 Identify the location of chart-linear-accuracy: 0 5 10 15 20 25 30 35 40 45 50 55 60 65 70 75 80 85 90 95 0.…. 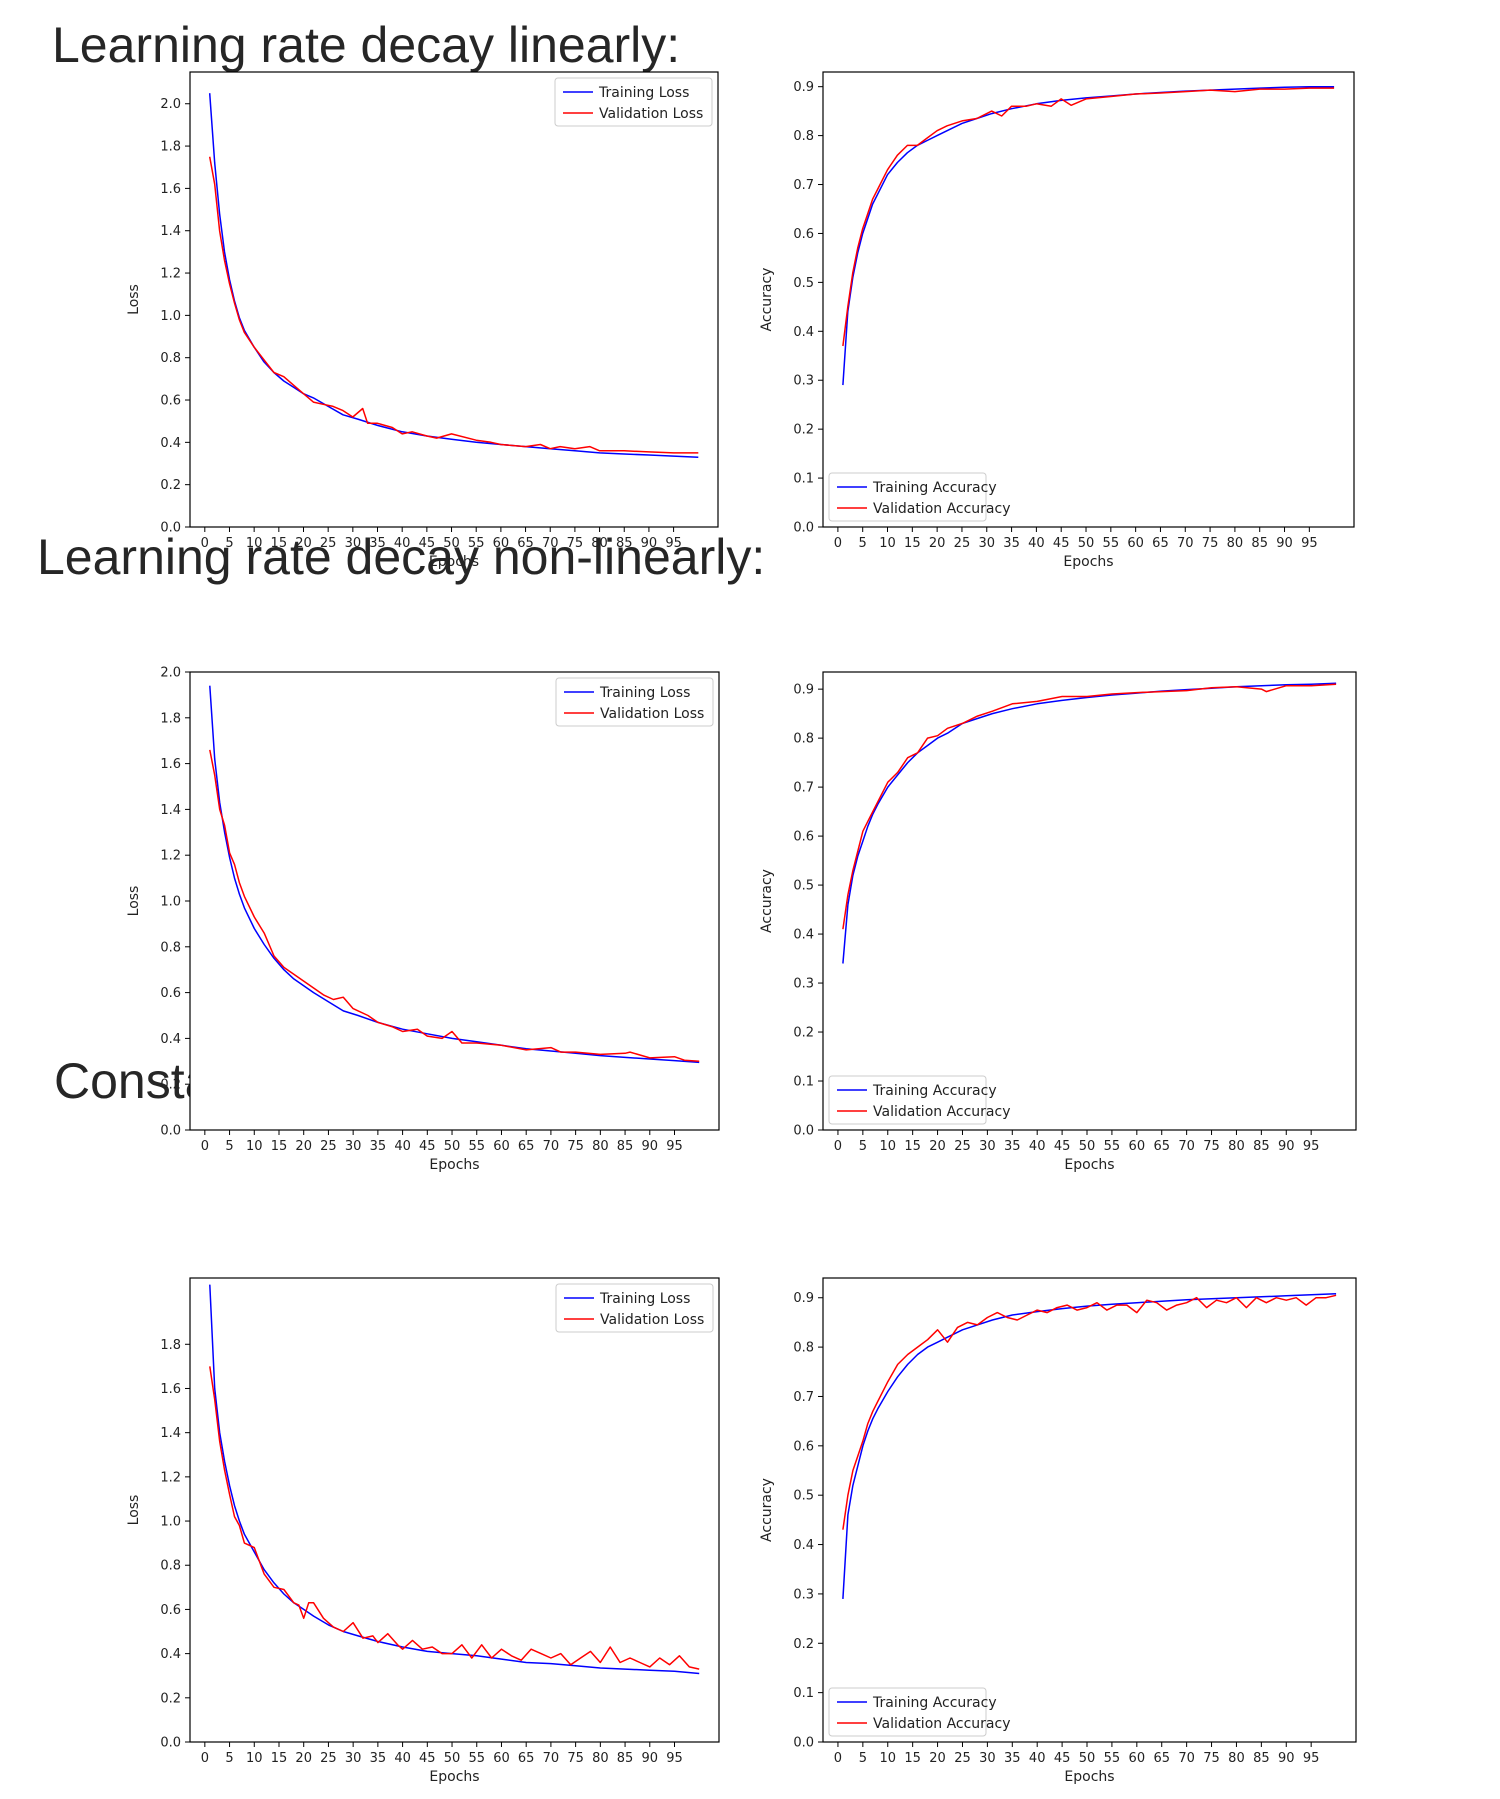
(1057, 320).